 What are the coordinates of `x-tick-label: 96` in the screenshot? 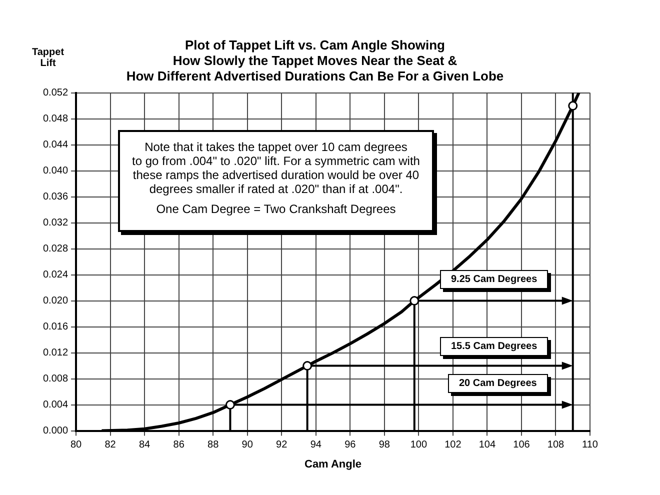 It's located at (350, 445).